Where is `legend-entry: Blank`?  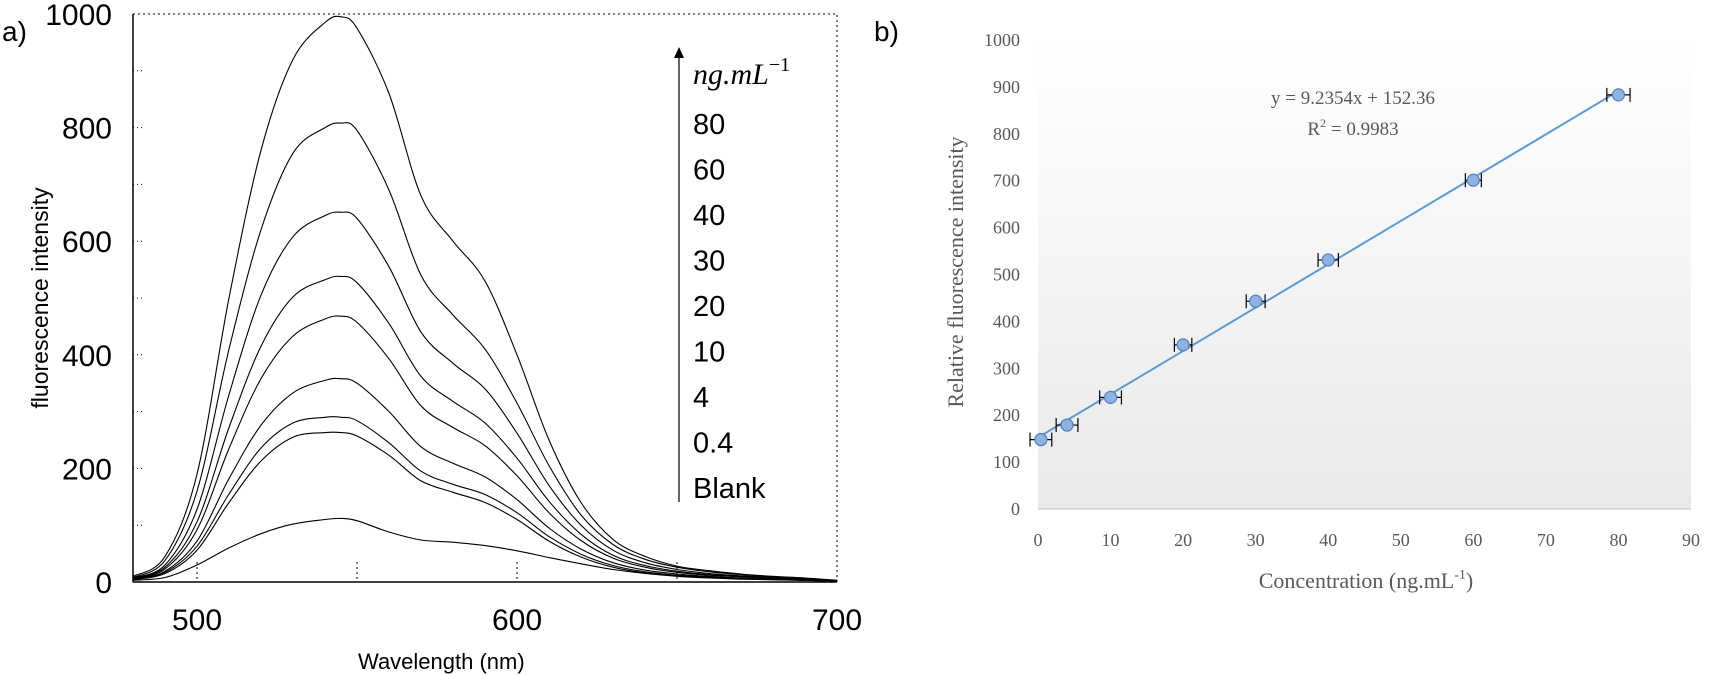 legend-entry: Blank is located at coordinates (729, 489).